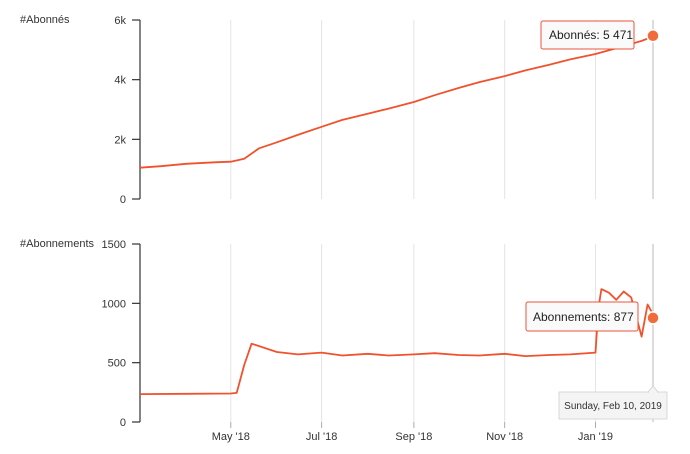 The image size is (690, 454). I want to click on subscriptions-tooltip-box, so click(582, 316).